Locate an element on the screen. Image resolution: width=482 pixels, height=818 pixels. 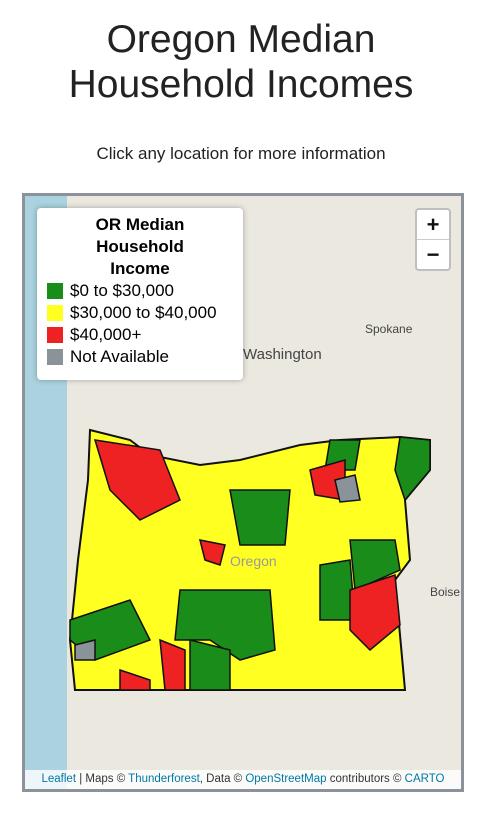
legend-label: $40,000+ is located at coordinates (106, 334).